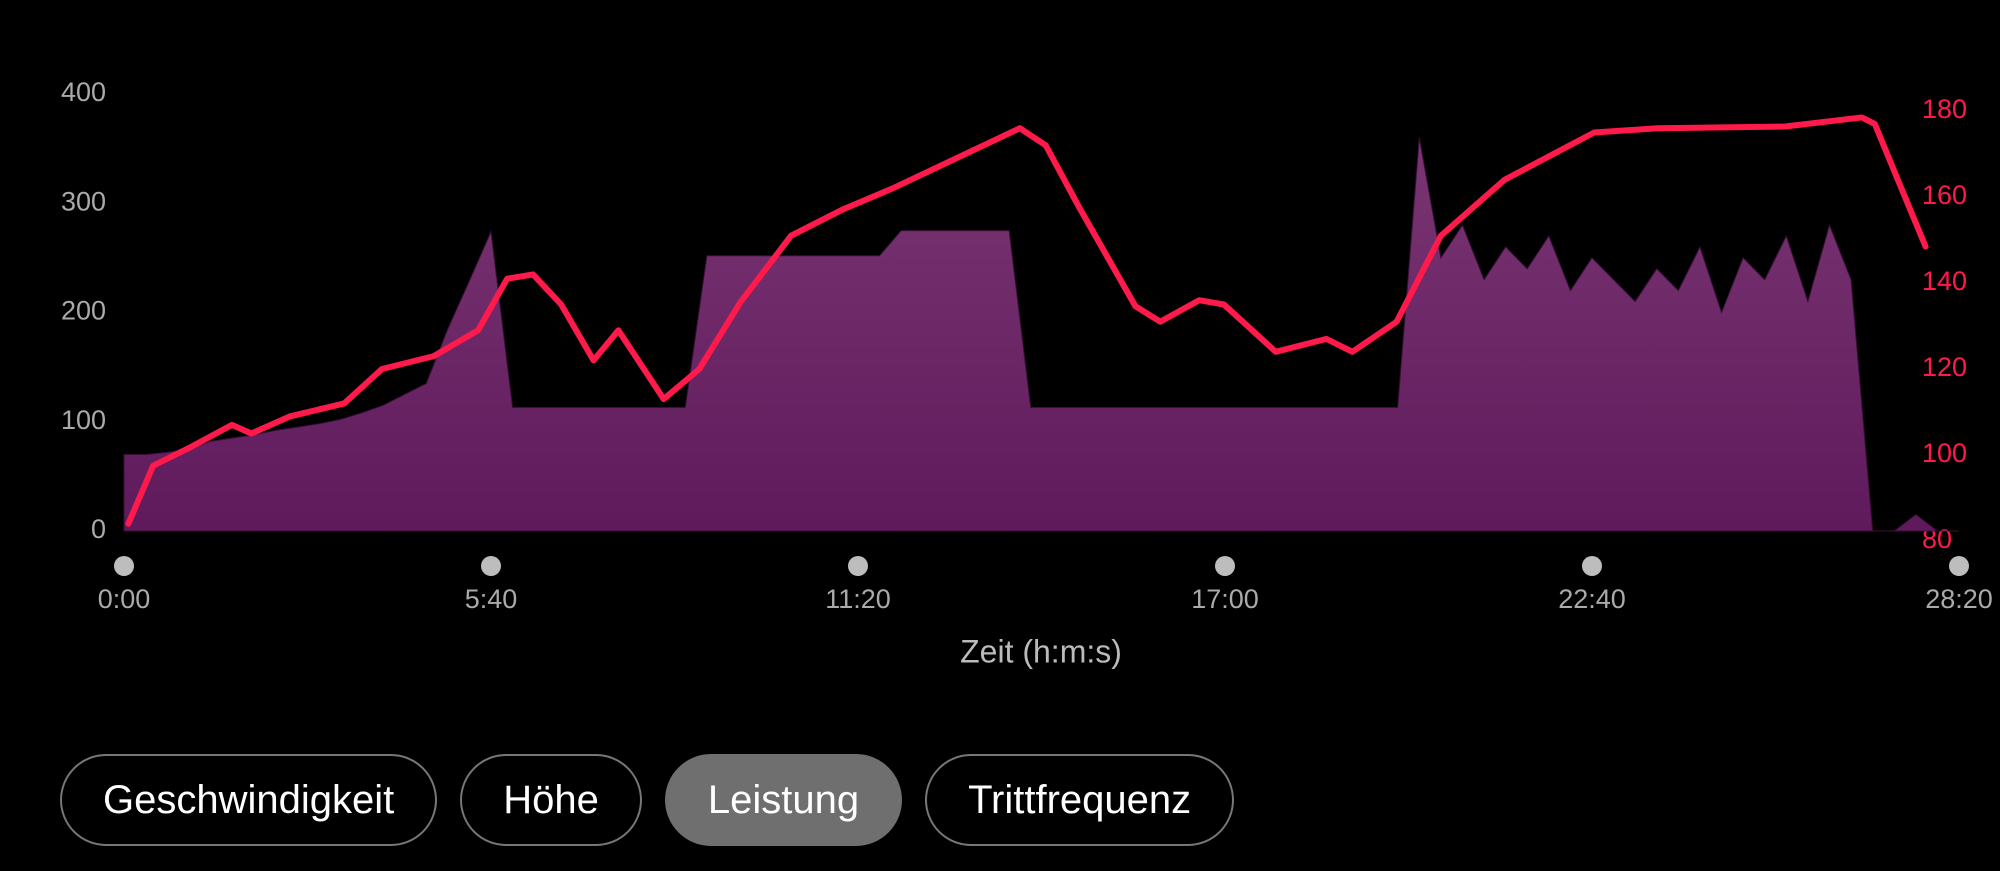 The height and width of the screenshot is (871, 2000). What do you see at coordinates (858, 599) in the screenshot?
I see `x-tick-label: 11:20` at bounding box center [858, 599].